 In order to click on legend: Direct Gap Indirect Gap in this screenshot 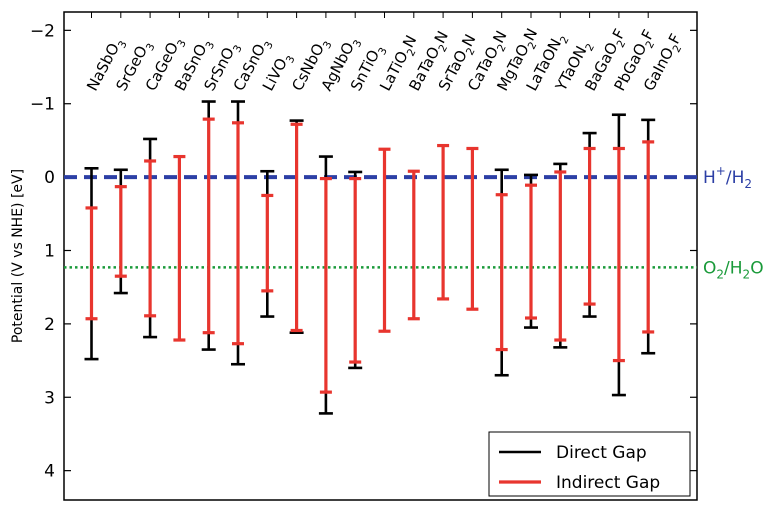, I will do `click(589, 464)`.